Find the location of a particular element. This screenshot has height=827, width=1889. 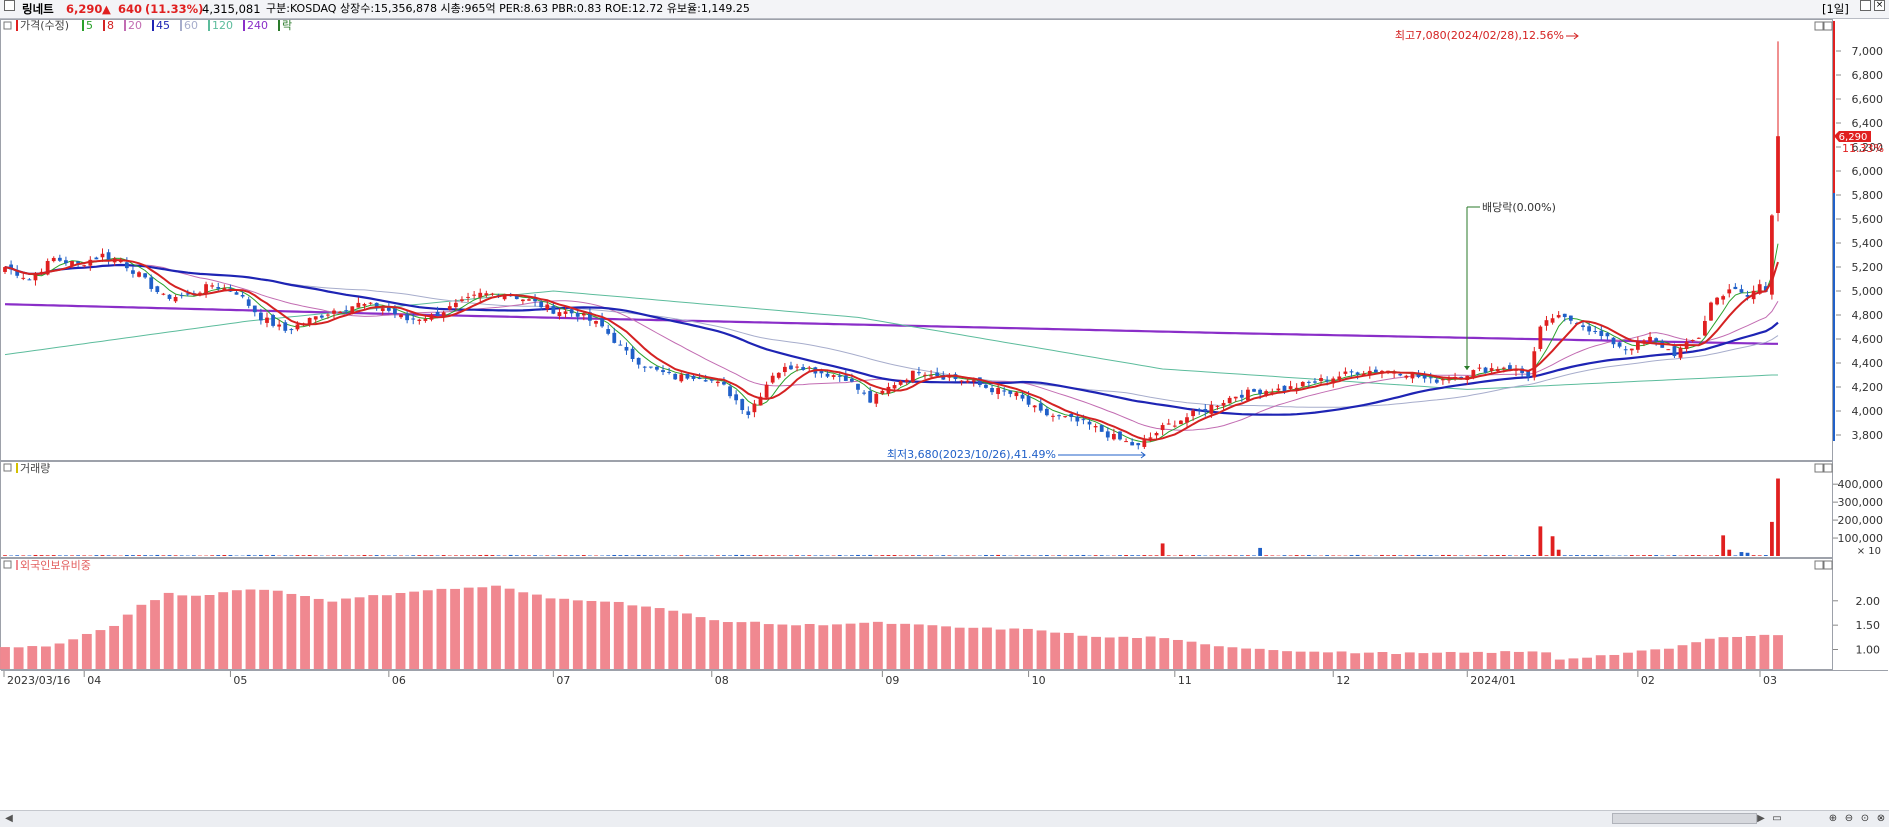

panel-toggle-icon is located at coordinates (9, 5).